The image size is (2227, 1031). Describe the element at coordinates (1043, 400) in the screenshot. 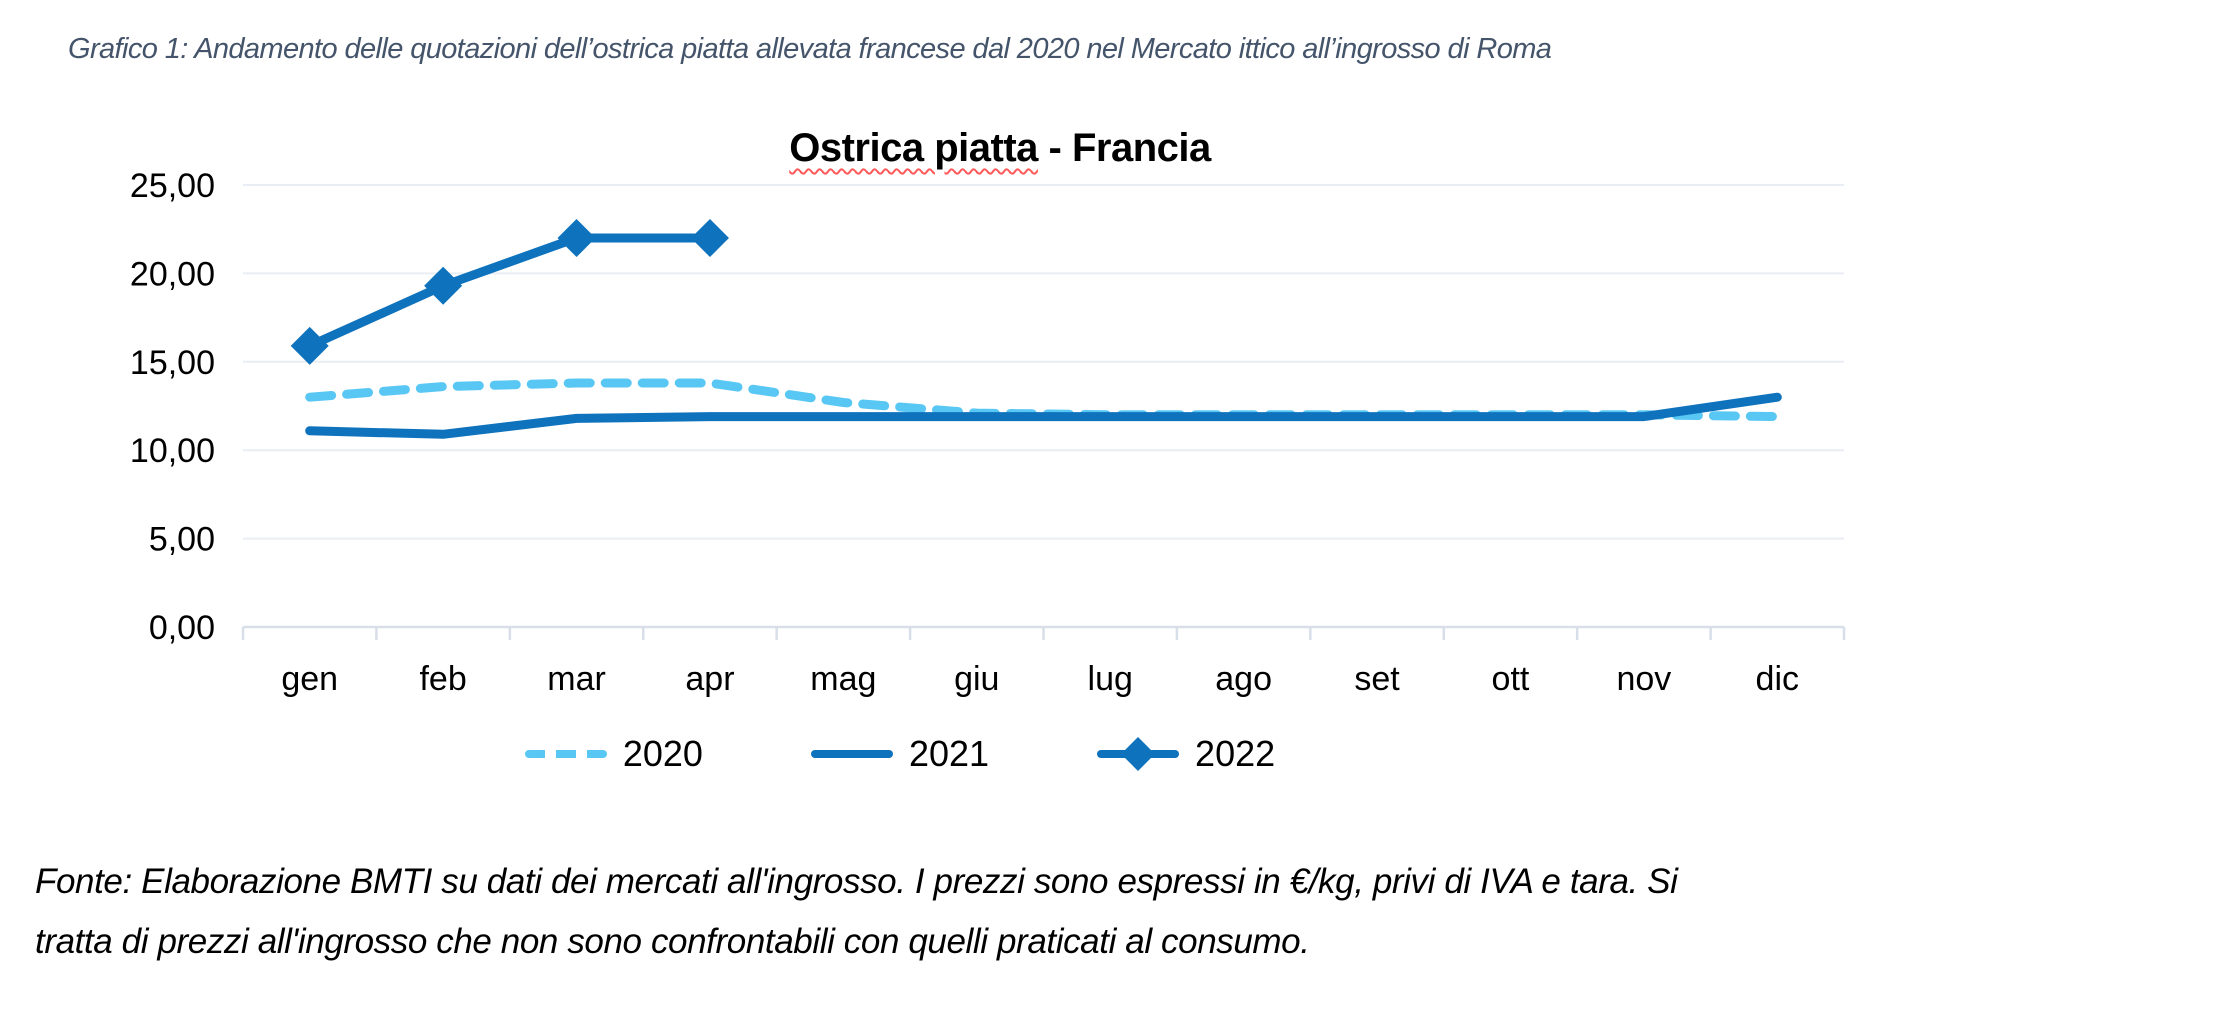

I see `series-2020-line` at that location.